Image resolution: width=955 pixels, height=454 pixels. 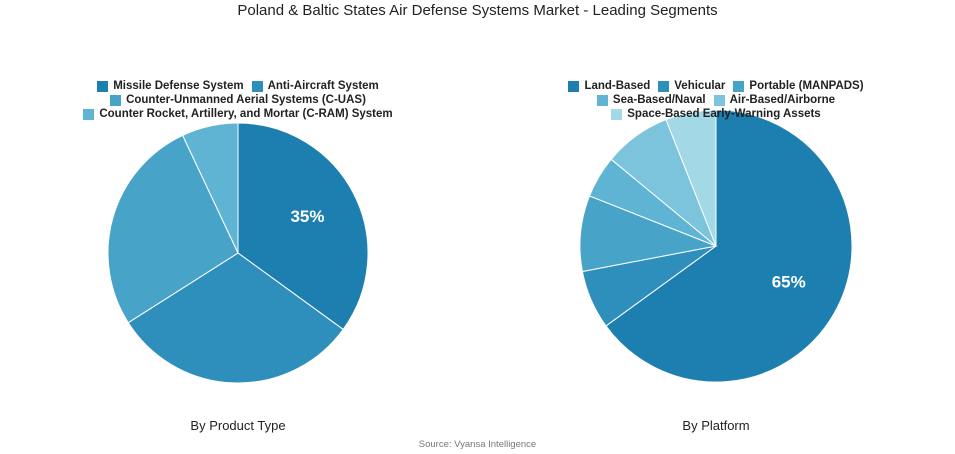 What do you see at coordinates (724, 114) in the screenshot?
I see `legend-label: Space-Based Early-Warning Assets` at bounding box center [724, 114].